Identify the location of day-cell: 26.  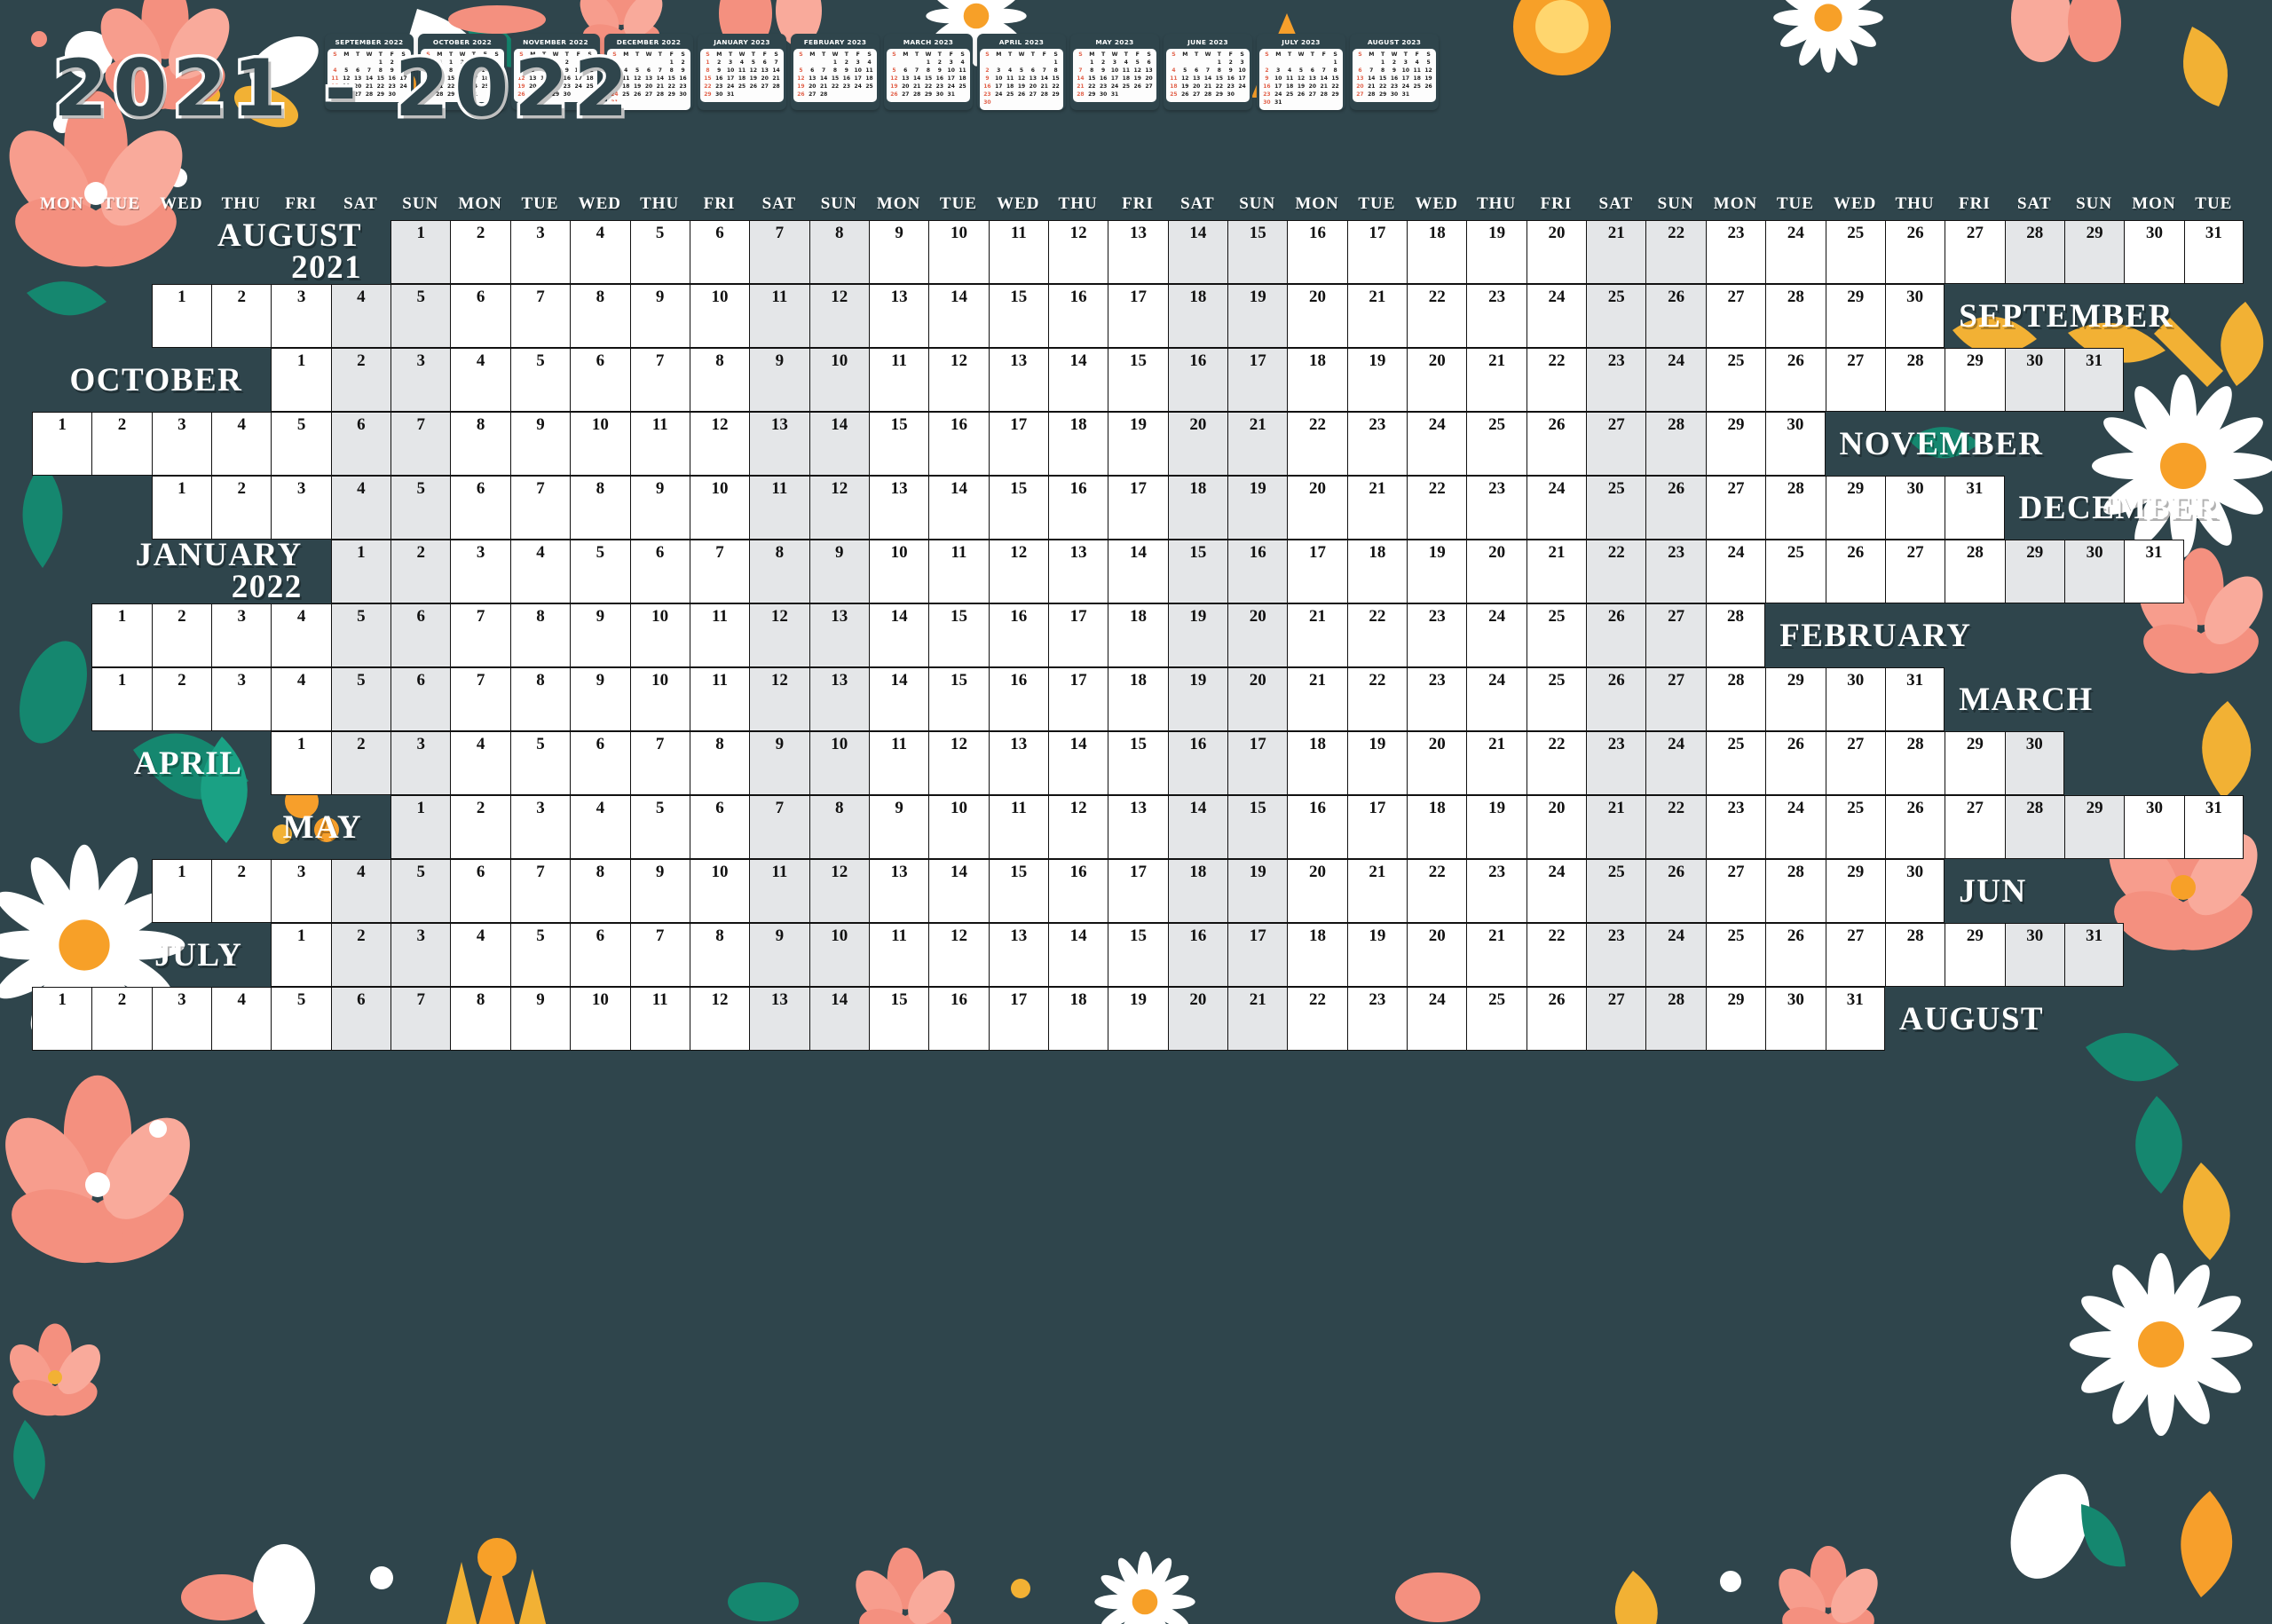
(1914, 252).